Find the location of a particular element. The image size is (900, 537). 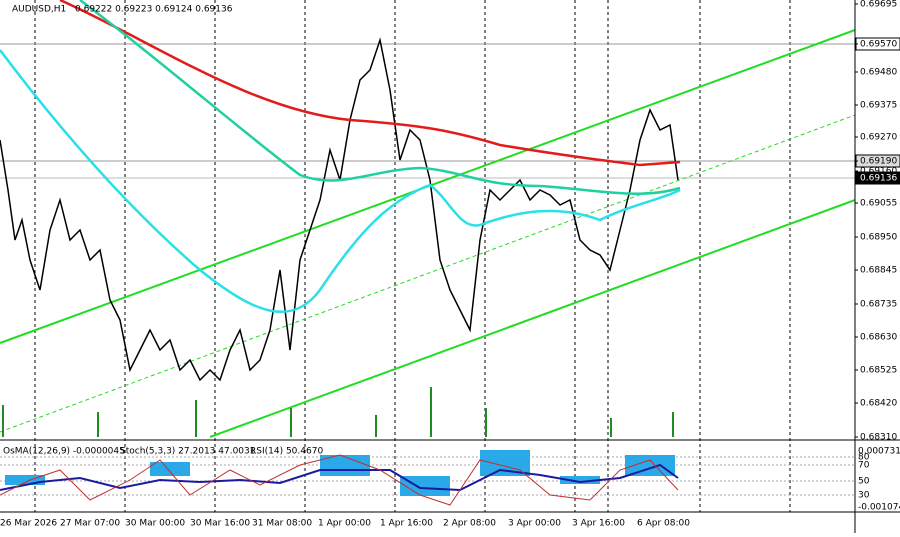

symbol: AUDUSD,H1 is located at coordinates (39, 10).